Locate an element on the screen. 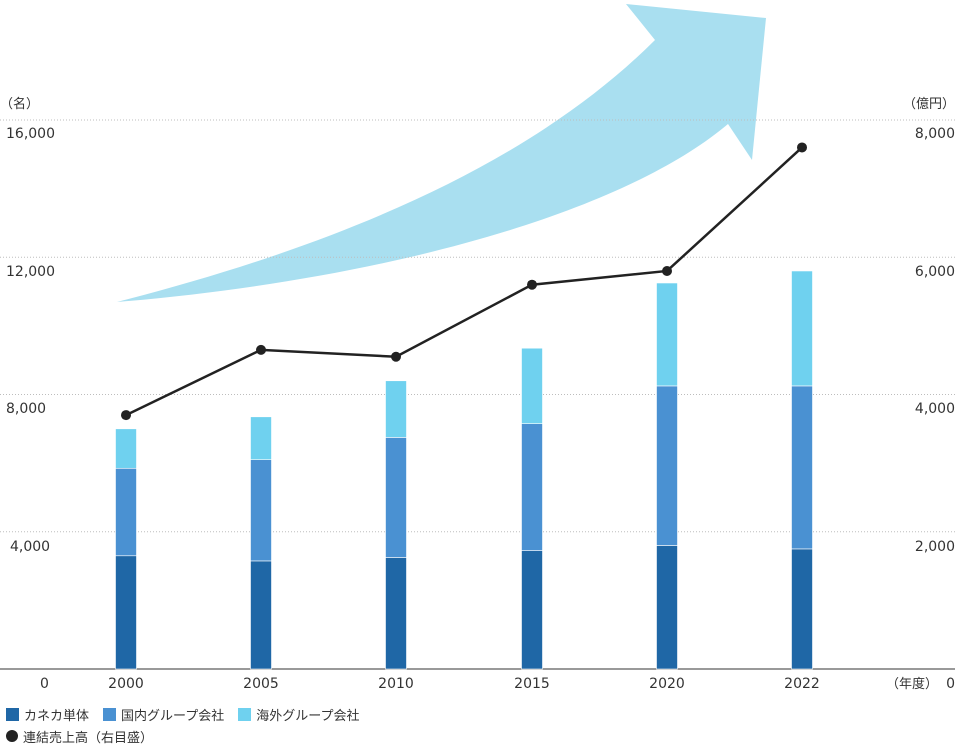 This screenshot has width=960, height=747. y-left-tick: 4,000 is located at coordinates (30, 547).